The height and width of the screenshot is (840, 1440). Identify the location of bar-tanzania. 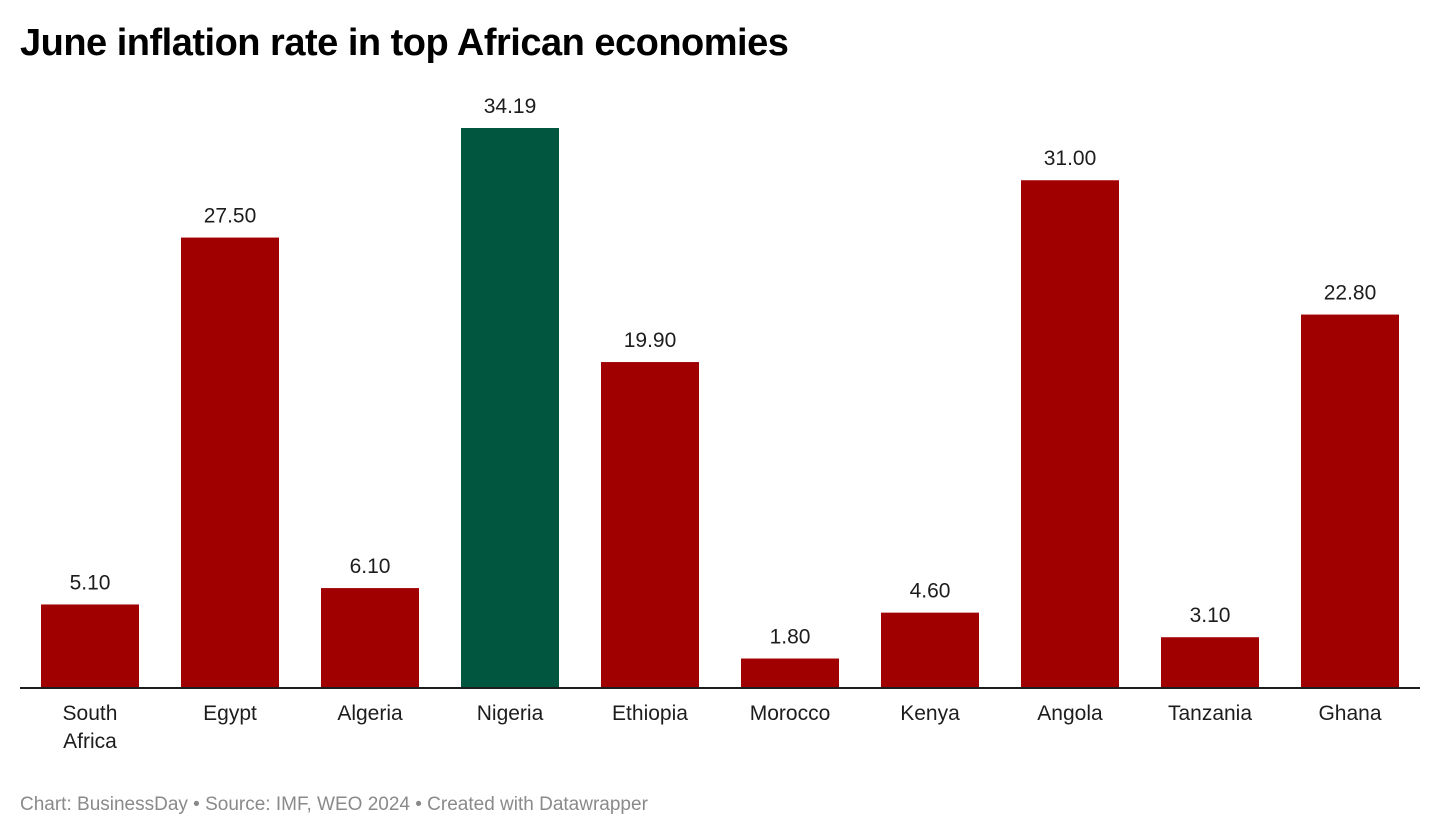
(1210, 662).